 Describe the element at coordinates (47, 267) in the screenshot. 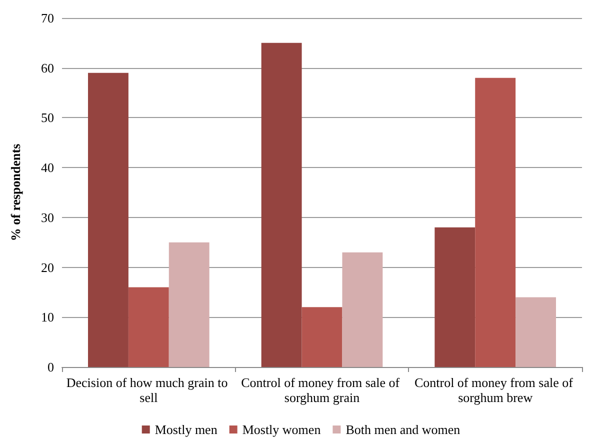

I see `y-tick-label: 20` at that location.